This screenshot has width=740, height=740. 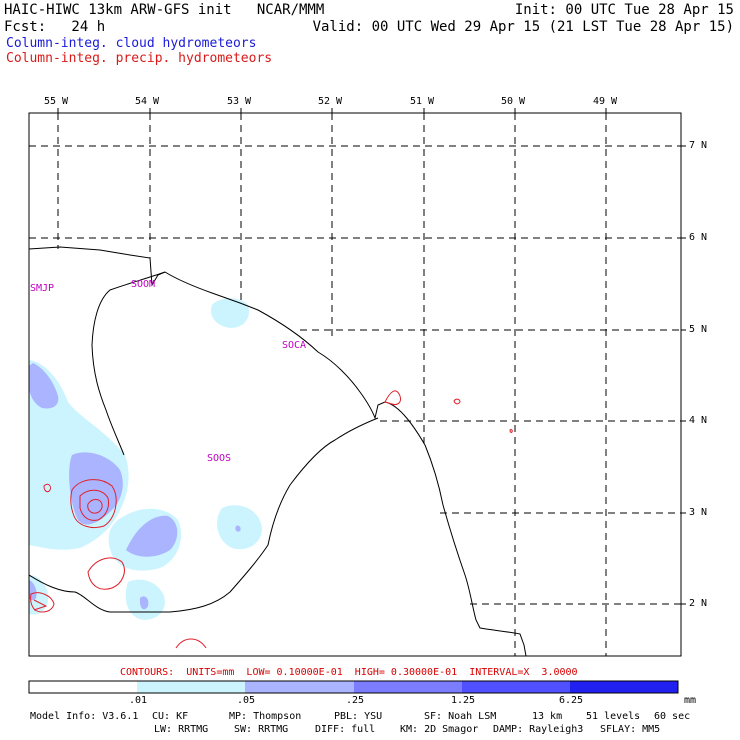 I want to click on colorbar-units: mm, so click(x=690, y=700).